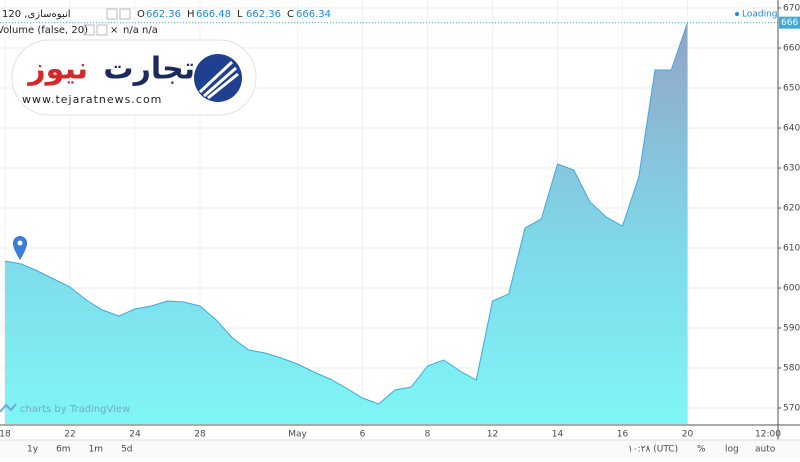 This screenshot has width=800, height=462. I want to click on y-tick-label: 670, so click(791, 9).